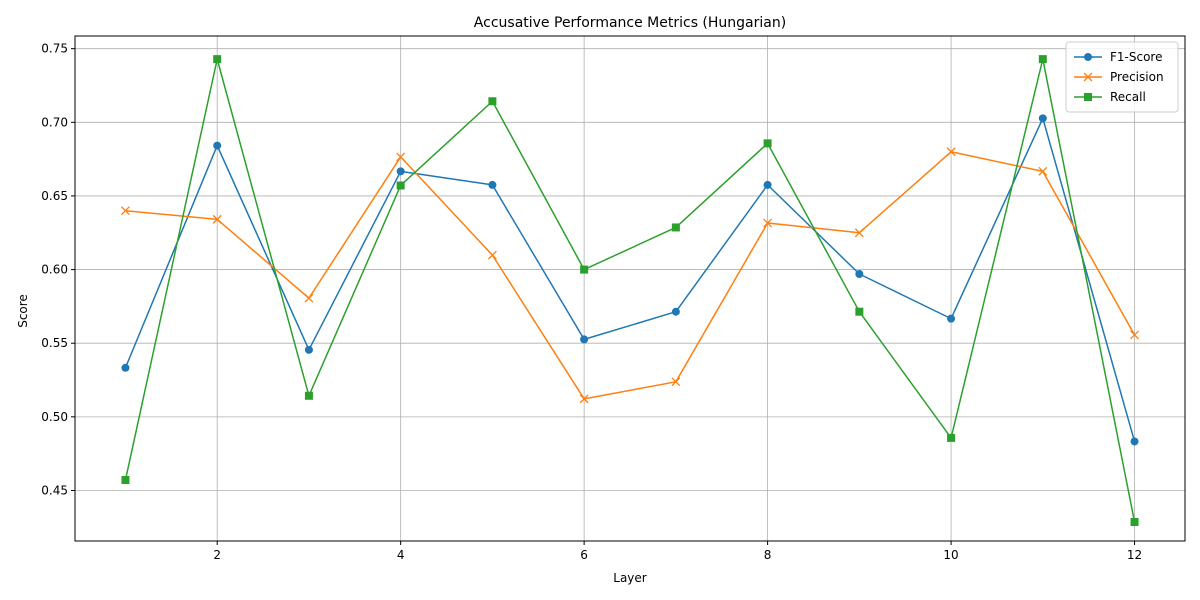 This screenshot has width=1200, height=600. What do you see at coordinates (23, 311) in the screenshot?
I see `y-axis-label: Score` at bounding box center [23, 311].